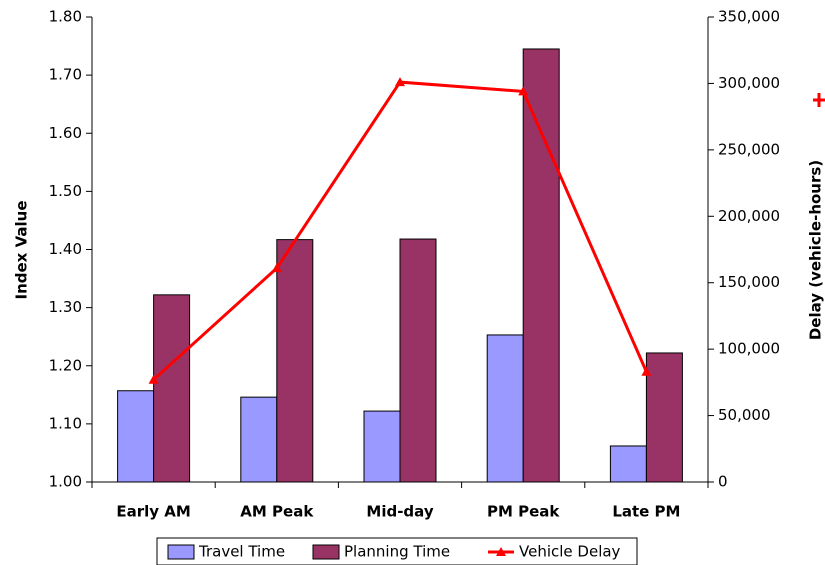  Describe the element at coordinates (65, 307) in the screenshot. I see `y-tick-label: 1.30` at that location.